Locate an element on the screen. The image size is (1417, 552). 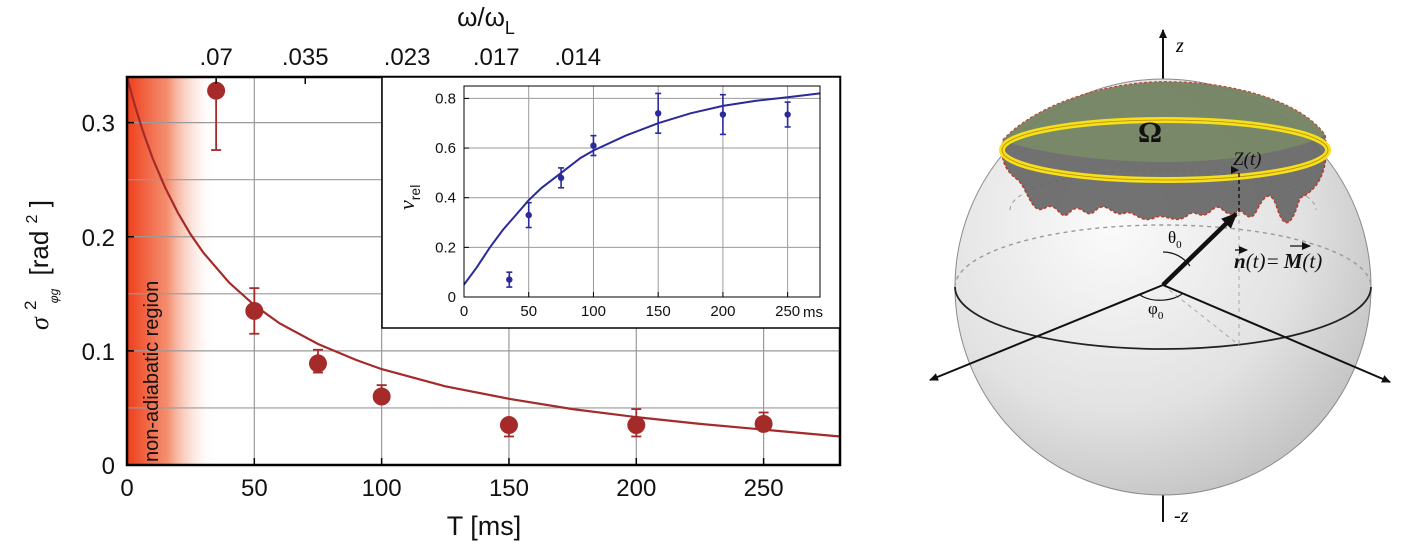
x-tick-label: 150 is located at coordinates (509, 488).